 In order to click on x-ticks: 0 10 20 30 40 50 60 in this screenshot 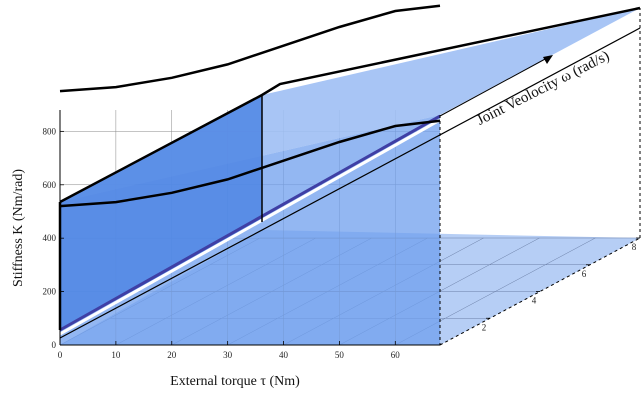, I will do `click(229, 350)`.